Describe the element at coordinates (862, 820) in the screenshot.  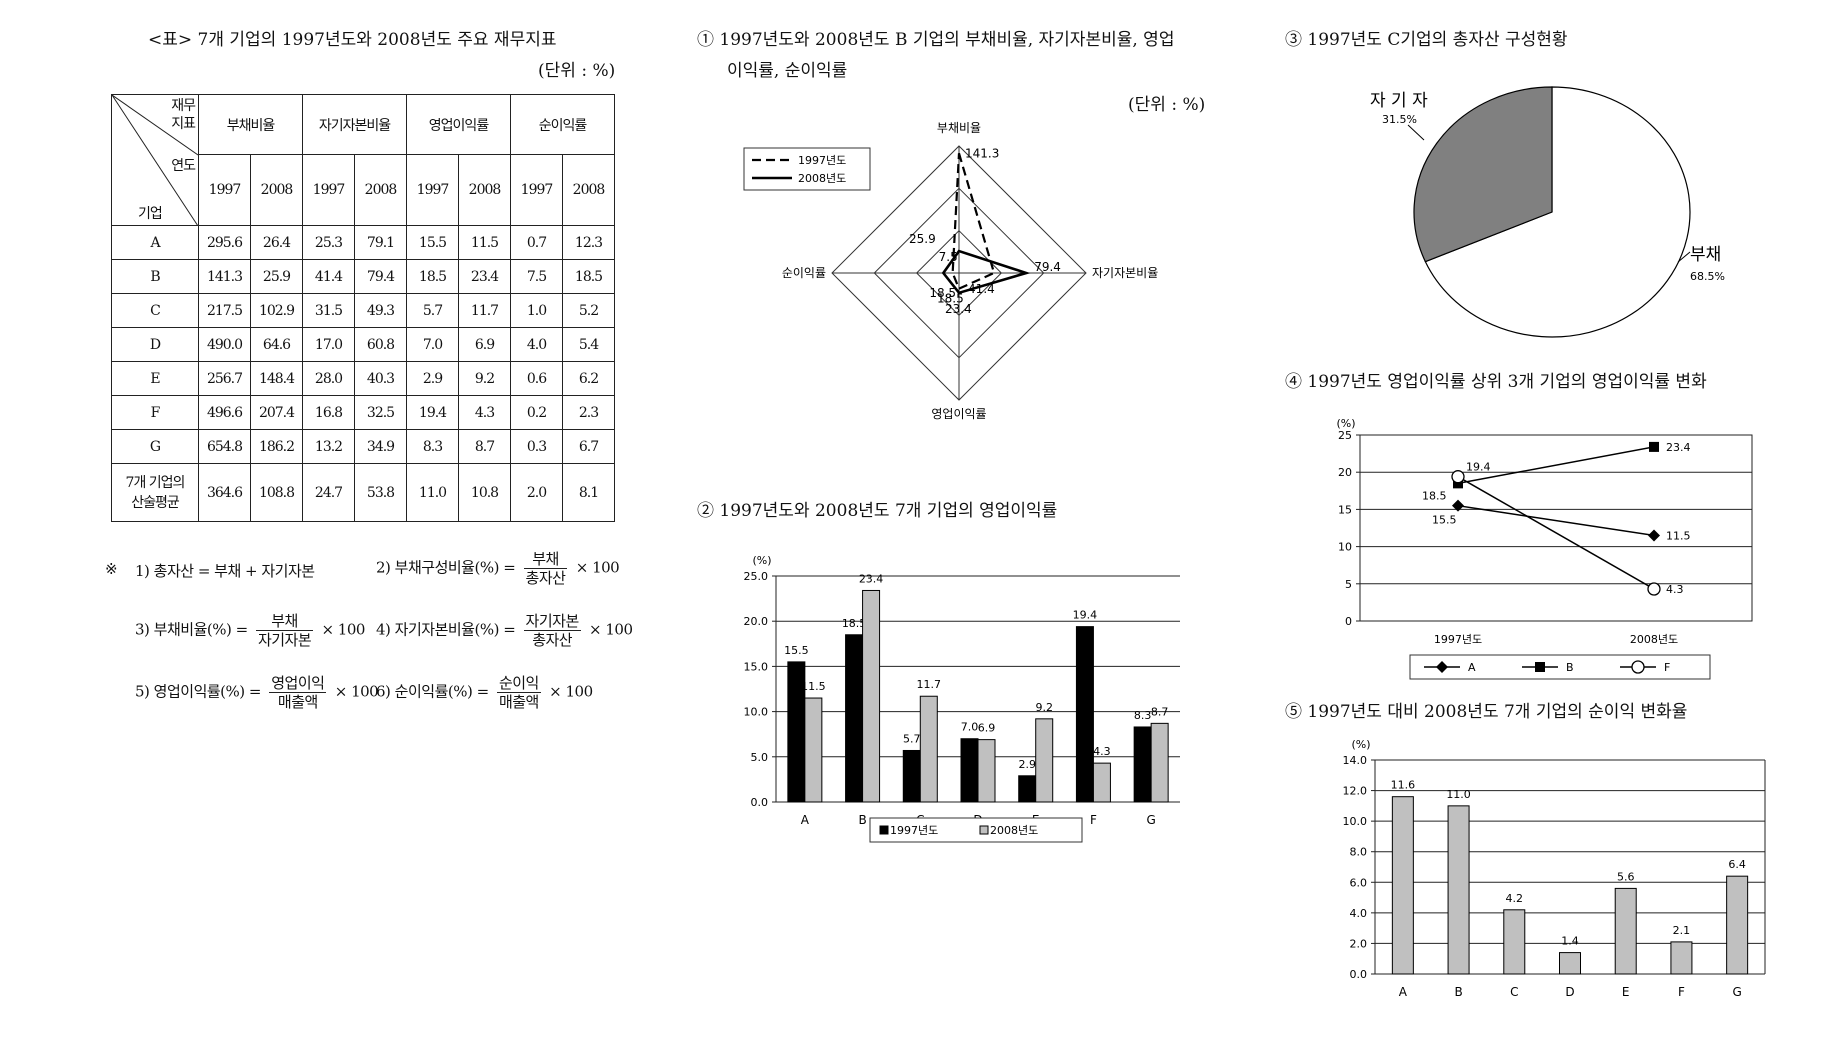
I see `x-tick-label: B` at that location.